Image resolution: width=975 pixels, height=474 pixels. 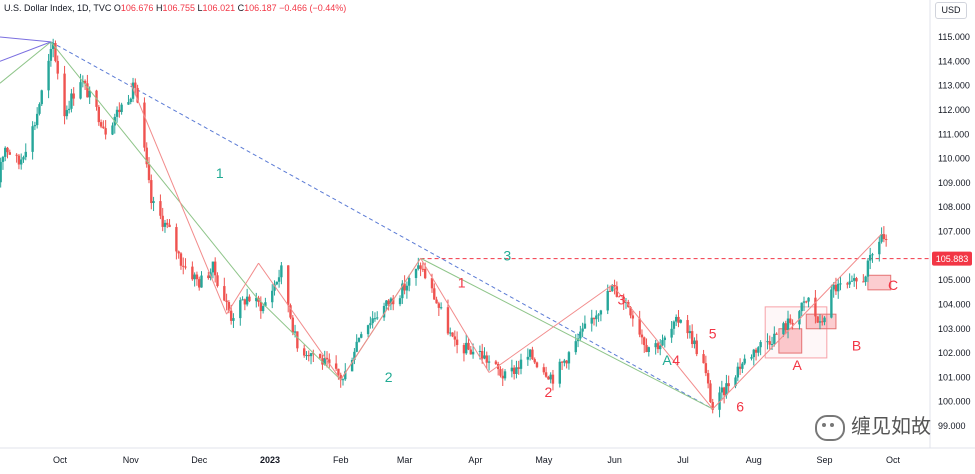 What do you see at coordinates (954, 159) in the screenshot?
I see `y-tick-label: 110.000` at bounding box center [954, 159].